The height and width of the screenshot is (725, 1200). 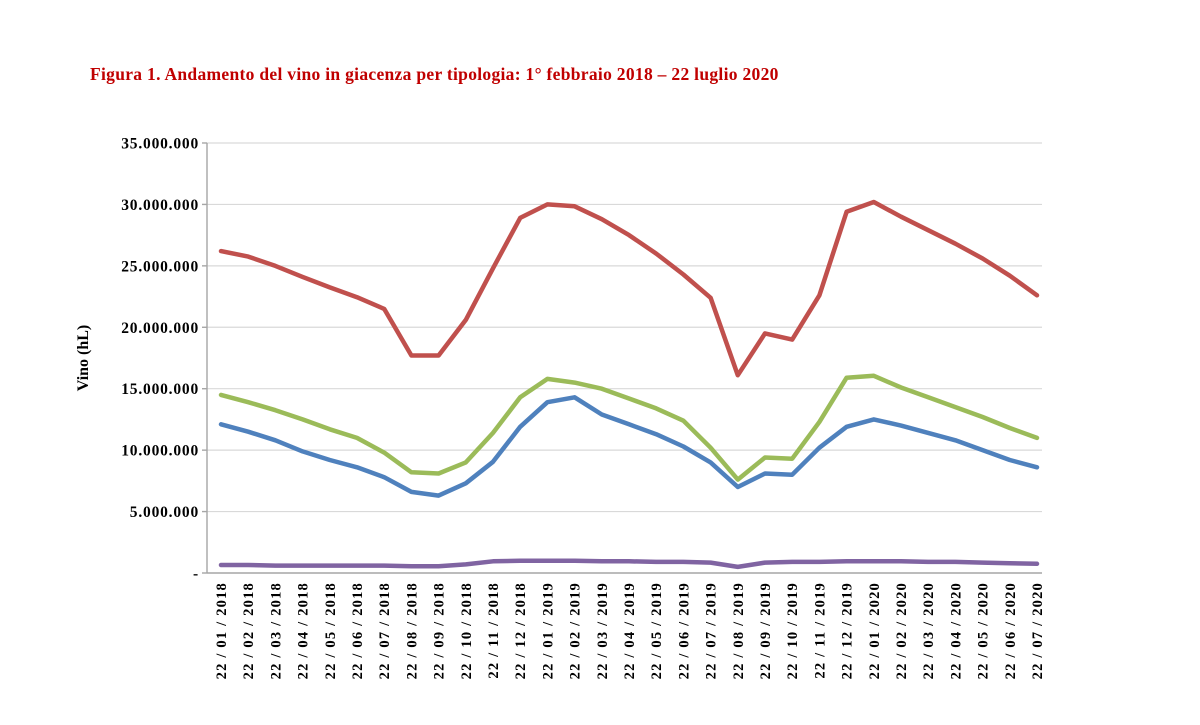 What do you see at coordinates (440, 630) in the screenshot?
I see `x-tick-label: 22 / 09 / 2018` at bounding box center [440, 630].